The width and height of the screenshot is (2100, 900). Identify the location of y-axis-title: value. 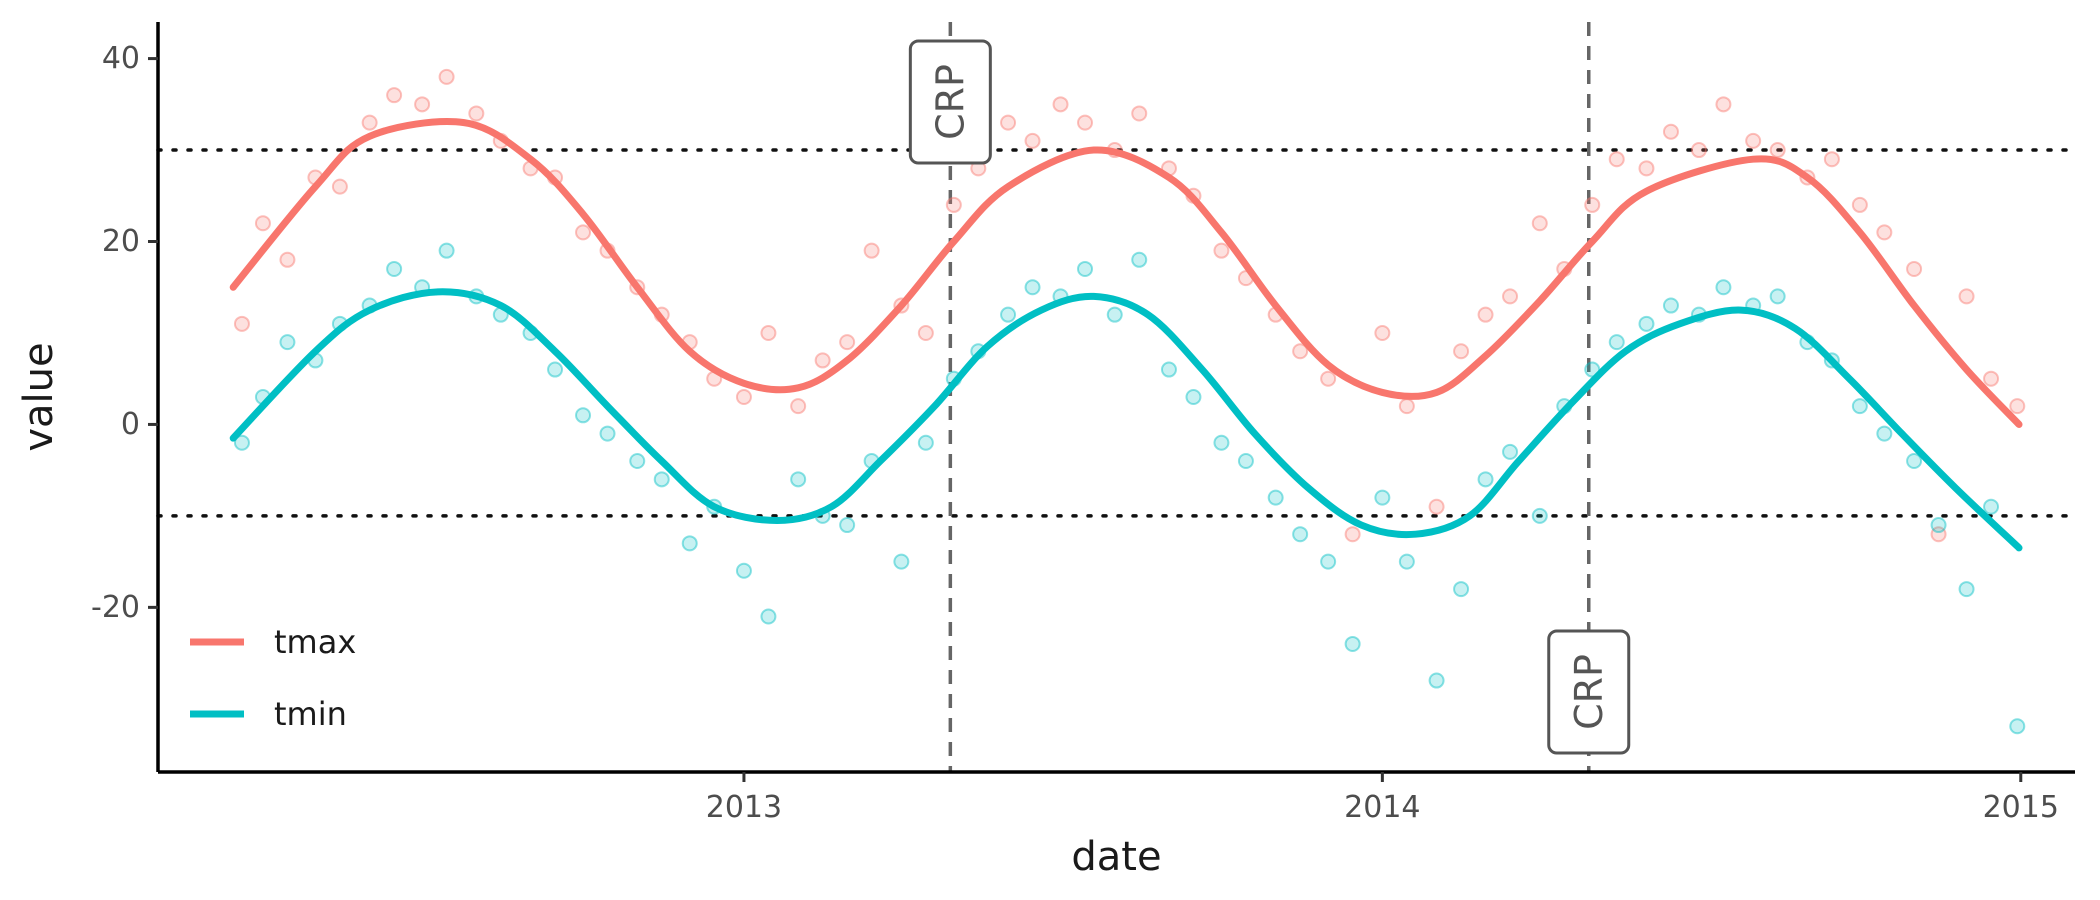
(39, 396).